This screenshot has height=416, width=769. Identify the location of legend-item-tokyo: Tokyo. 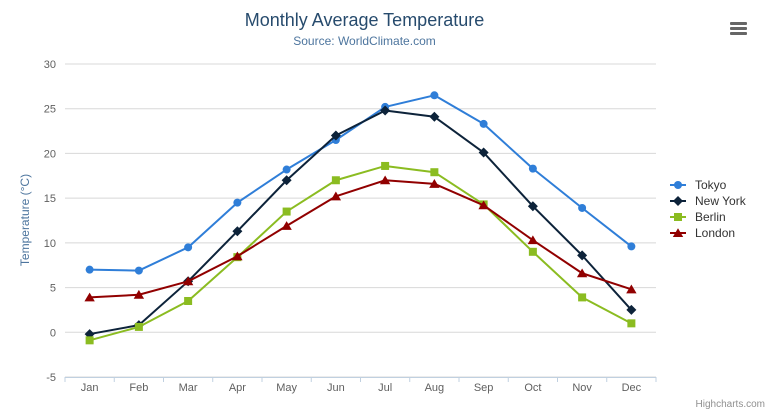
(708, 185).